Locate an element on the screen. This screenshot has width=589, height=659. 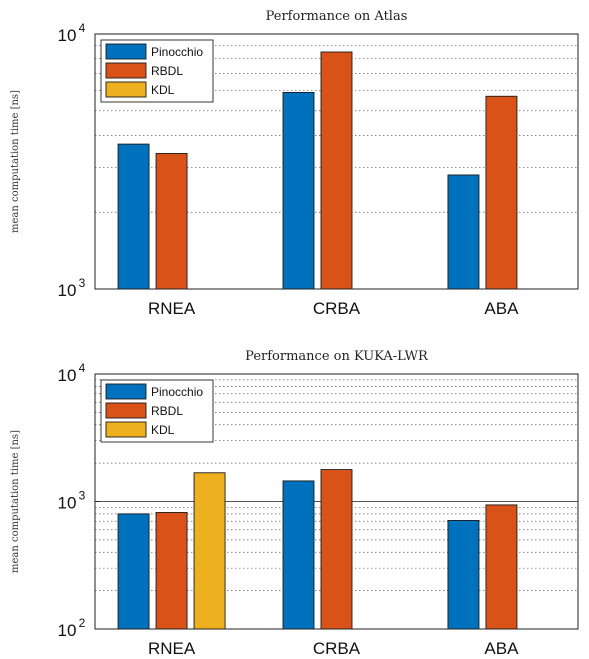
bar-rnea-kdl is located at coordinates (209, 551).